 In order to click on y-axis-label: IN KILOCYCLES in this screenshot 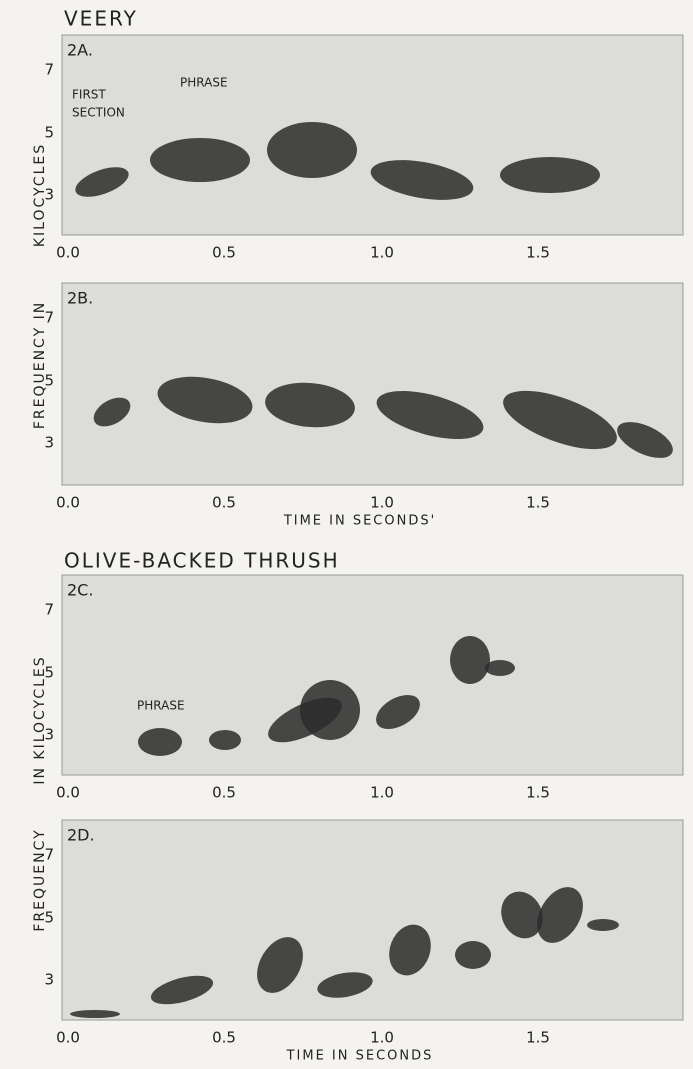, I will do `click(40, 719)`.